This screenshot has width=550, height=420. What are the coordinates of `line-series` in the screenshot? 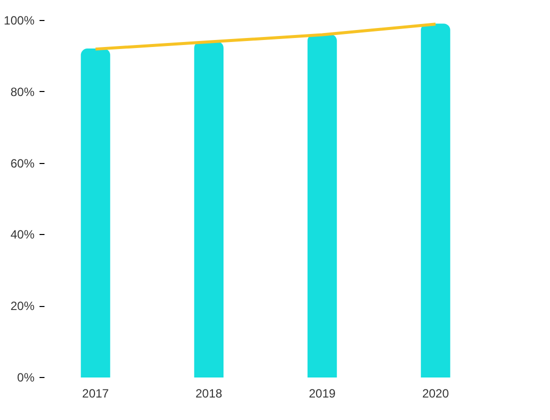 It's located at (266, 36).